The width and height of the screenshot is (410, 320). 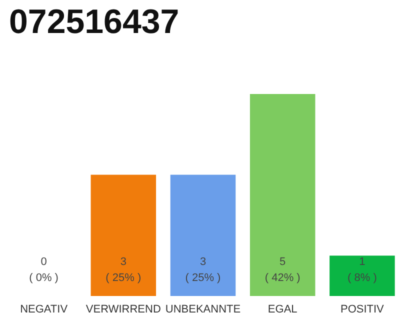 I want to click on x-tick-label: UNBEKANNTE, so click(x=203, y=310).